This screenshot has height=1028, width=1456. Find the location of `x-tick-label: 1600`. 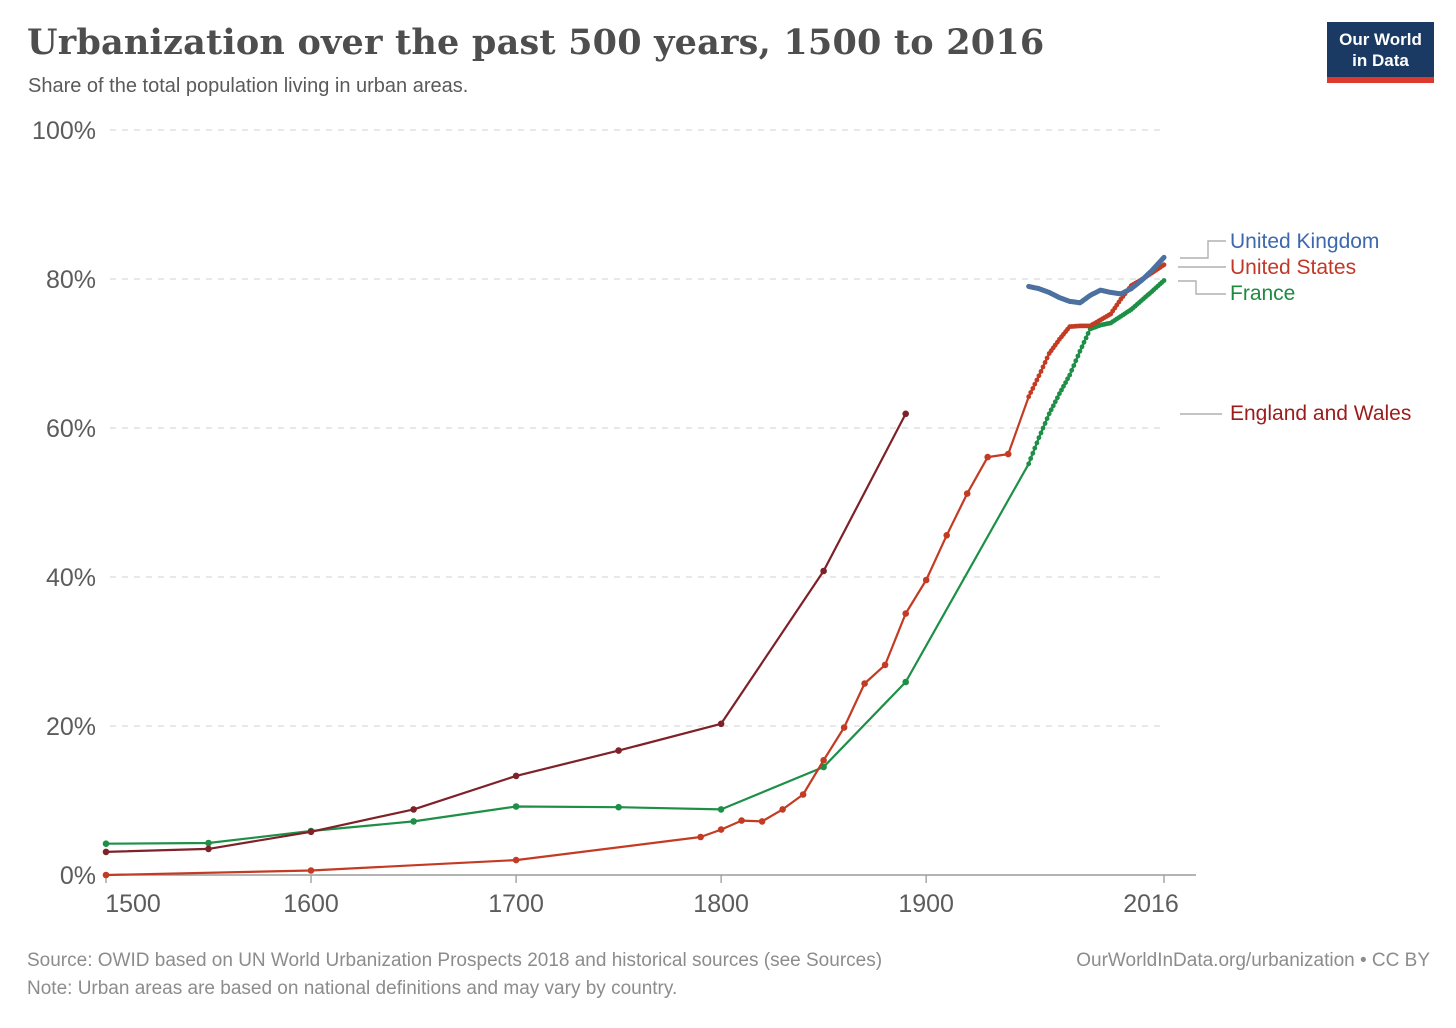

x-tick-label: 1600 is located at coordinates (311, 904).